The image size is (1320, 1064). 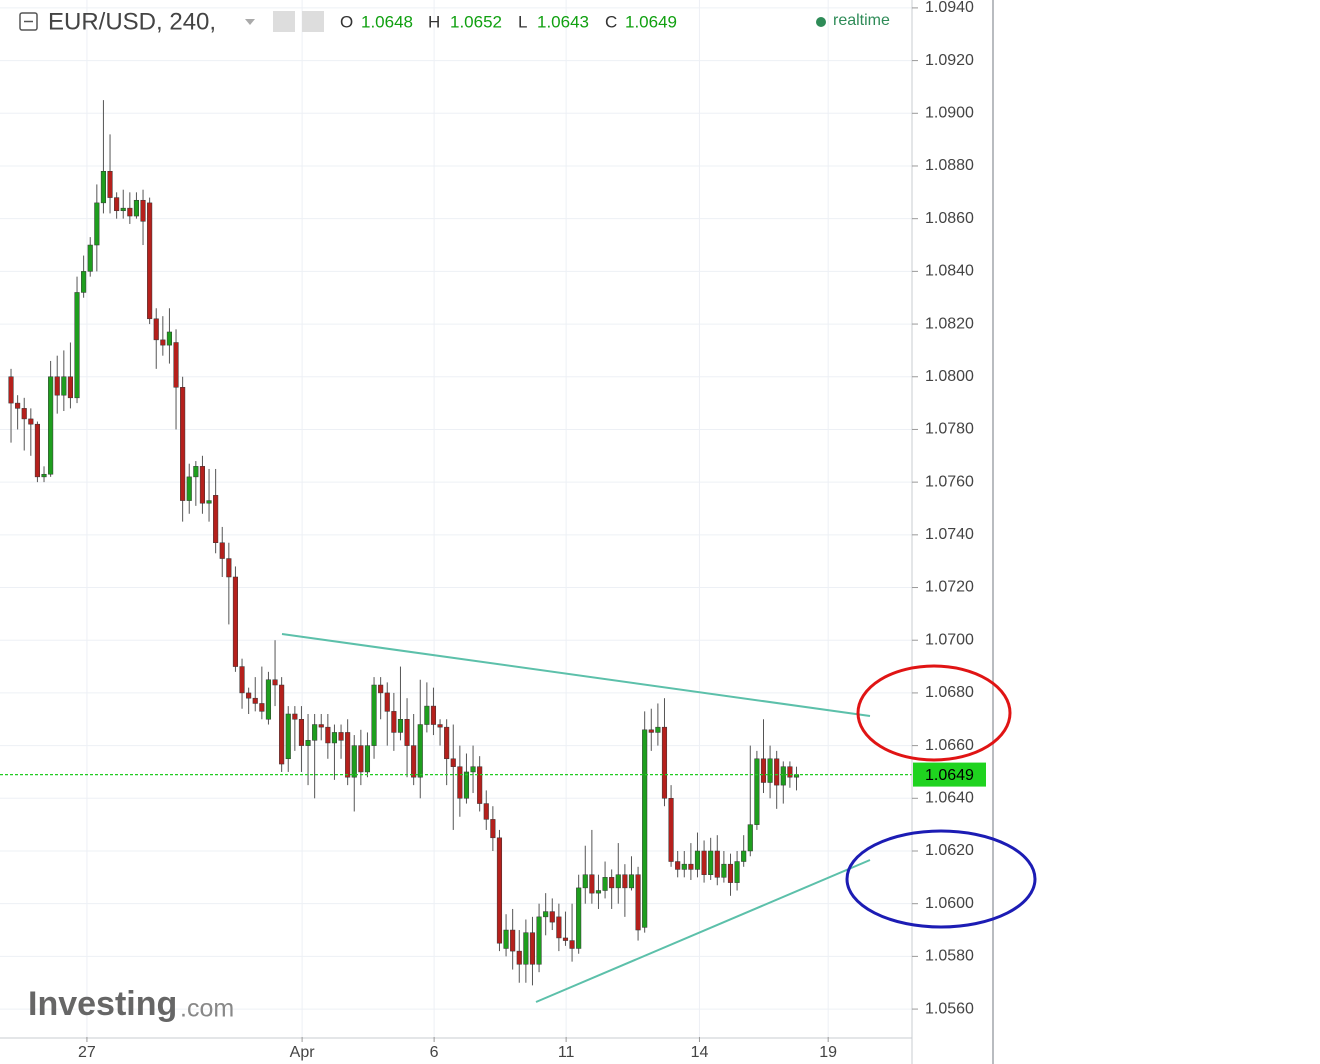 What do you see at coordinates (28, 21) in the screenshot?
I see `collapse-icon` at bounding box center [28, 21].